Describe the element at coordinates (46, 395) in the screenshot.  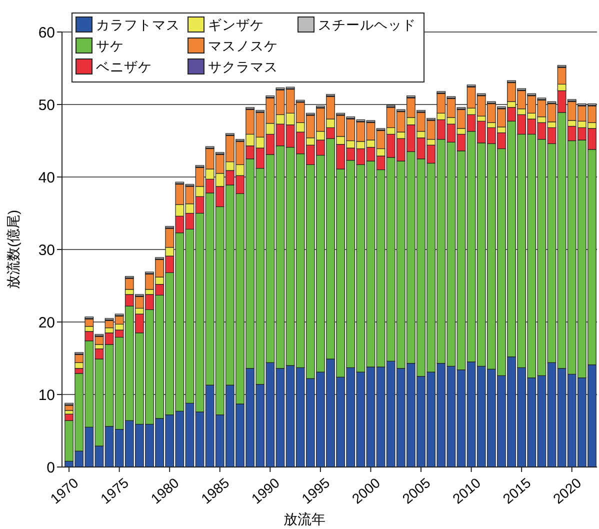
I see `y-tick-label: 10` at that location.